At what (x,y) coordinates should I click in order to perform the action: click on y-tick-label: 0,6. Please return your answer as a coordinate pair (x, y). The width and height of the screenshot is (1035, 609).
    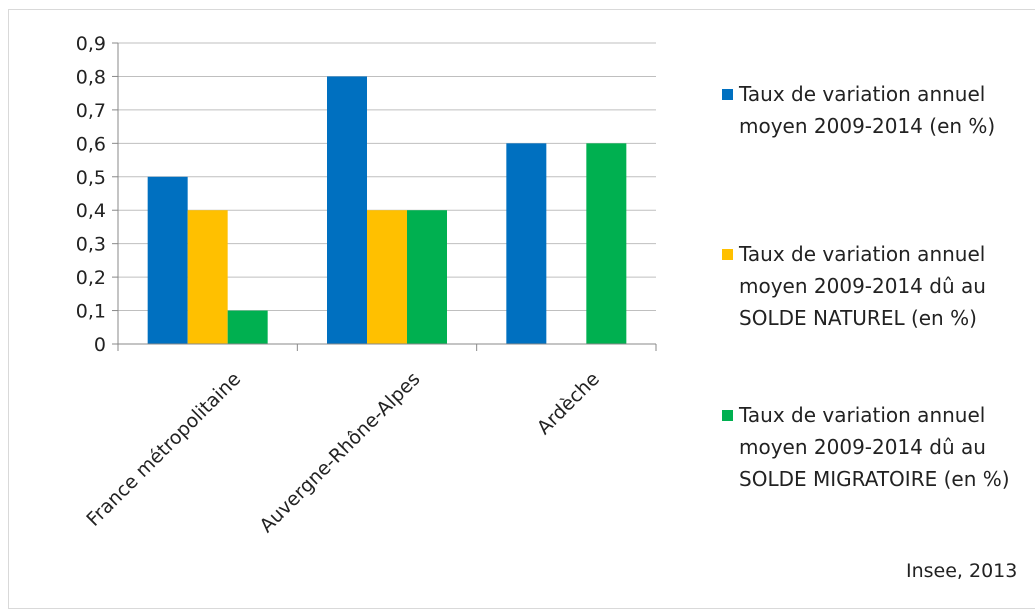
    Looking at the image, I should click on (91, 144).